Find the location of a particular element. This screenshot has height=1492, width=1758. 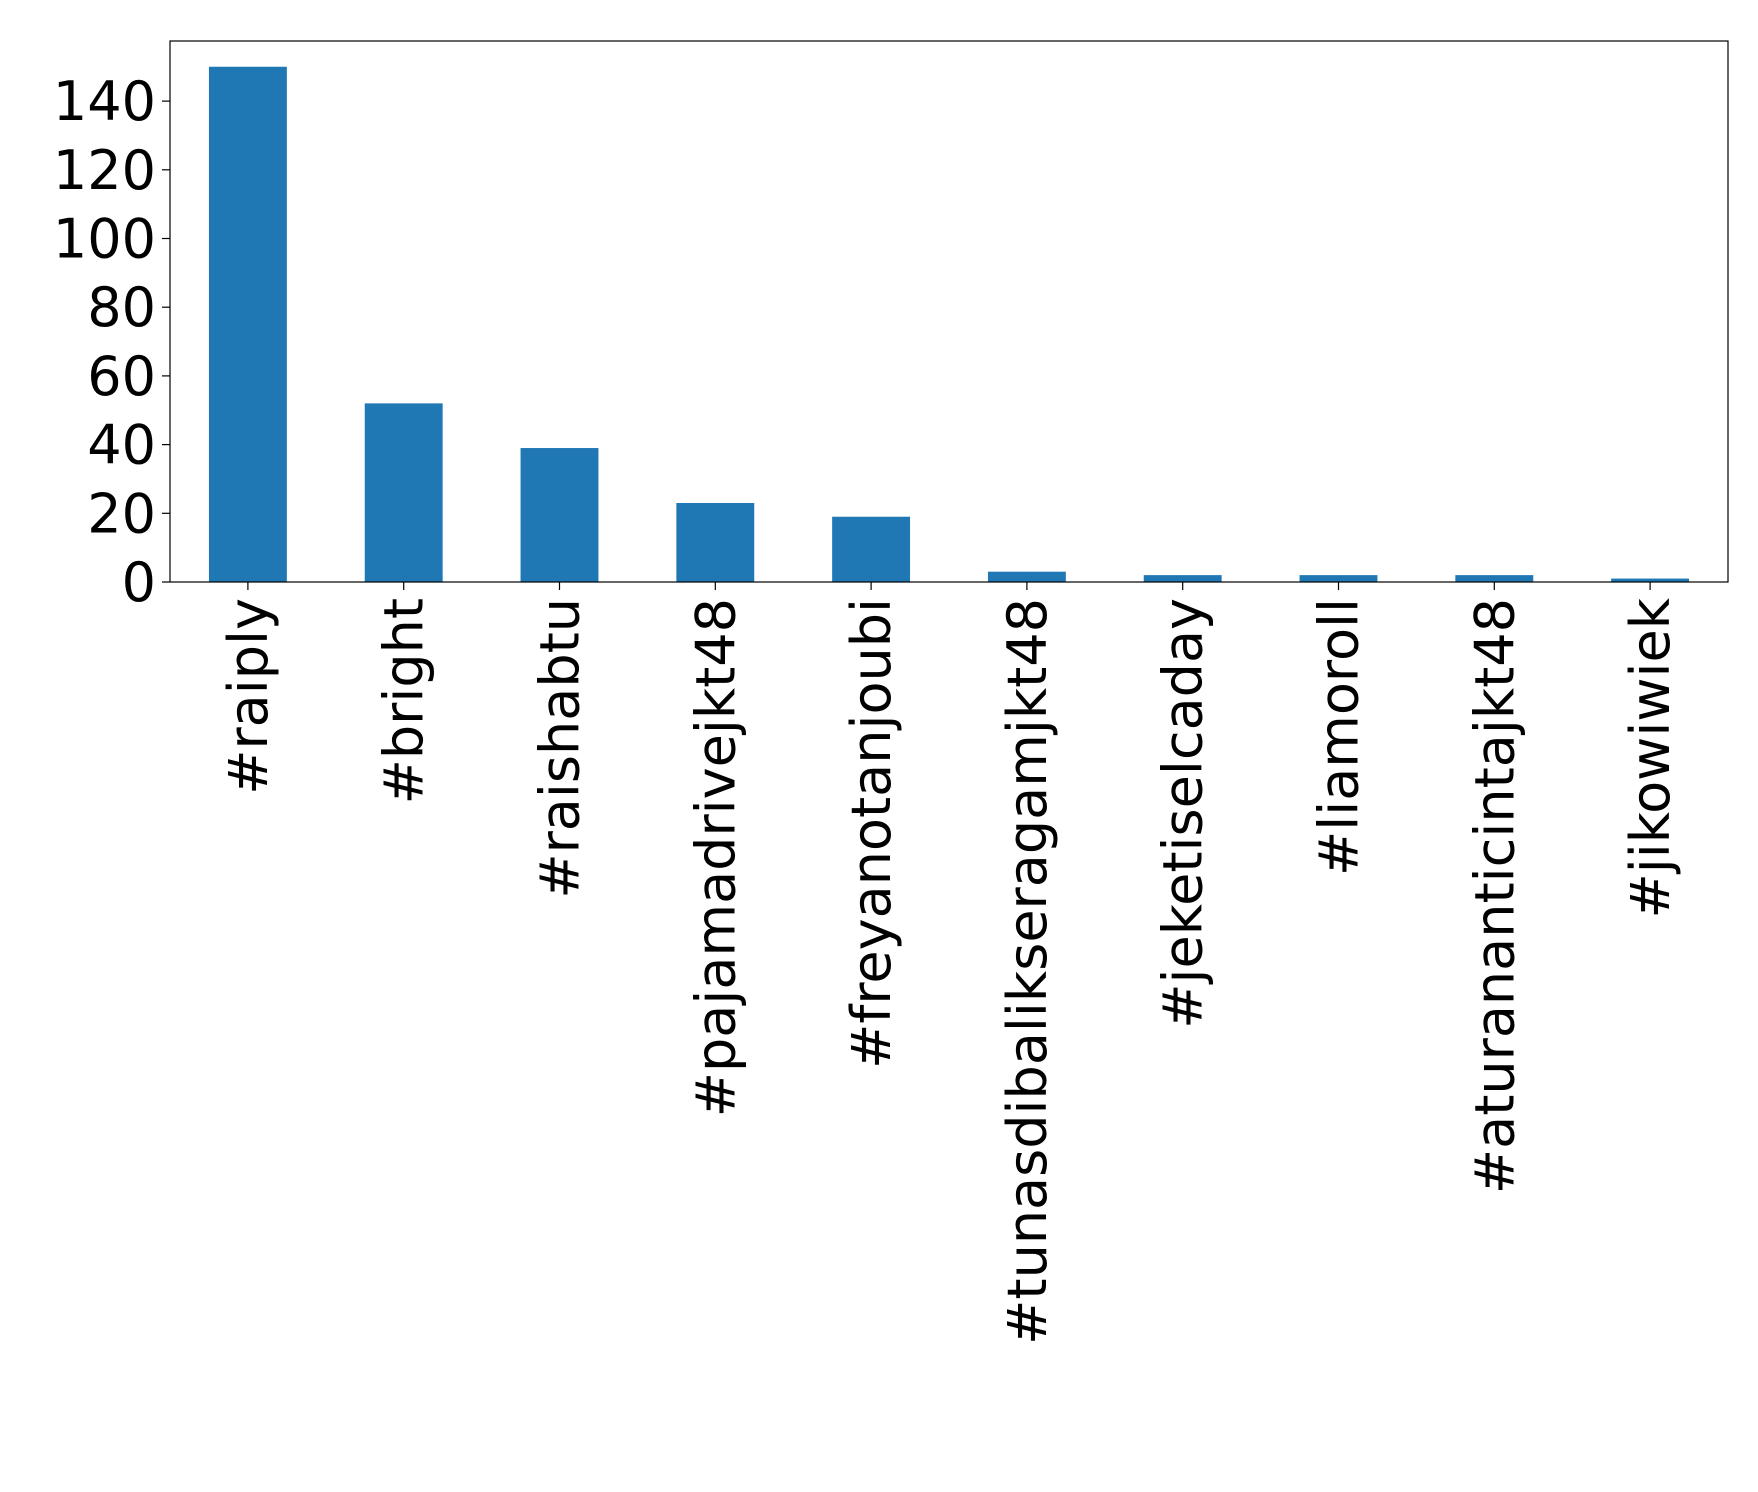

x-tick-label: #bright is located at coordinates (404, 701).